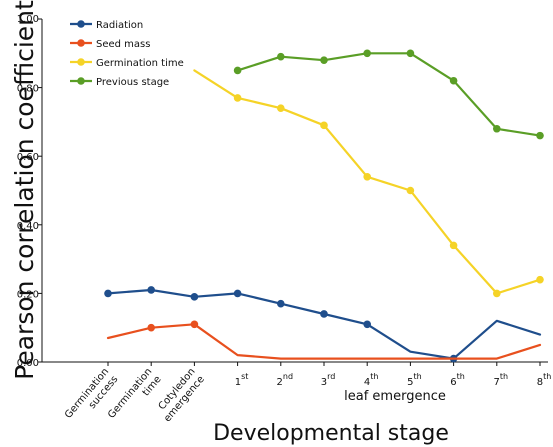  I want to click on legend-item-radiation: Radiation, so click(106, 25).